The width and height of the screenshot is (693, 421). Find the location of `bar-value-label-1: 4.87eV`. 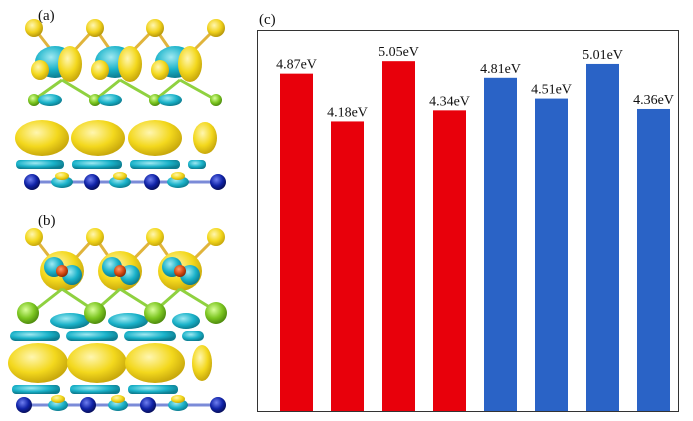

bar-value-label-1: 4.87eV is located at coordinates (296, 65).